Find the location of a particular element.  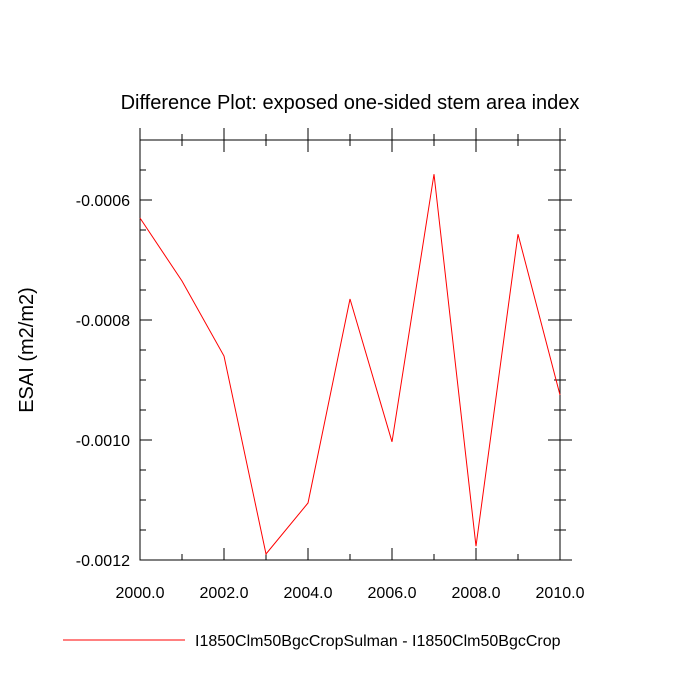

y-tick-label: -0.0010 is located at coordinates (103, 441).